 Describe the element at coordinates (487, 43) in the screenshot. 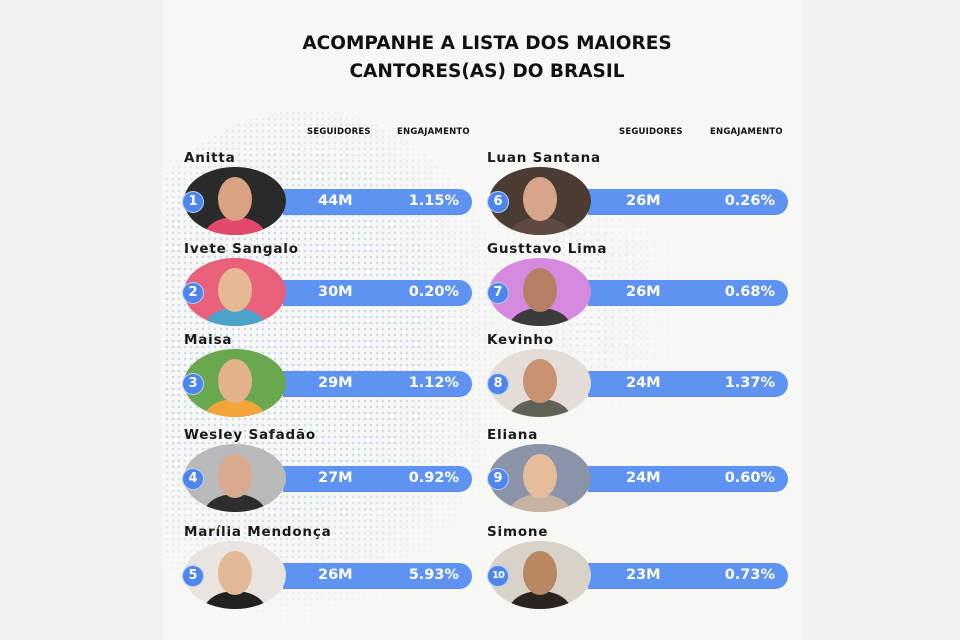

I see `page-title-line-1: ACOMPANHE A LISTA DOS MAIORES` at that location.